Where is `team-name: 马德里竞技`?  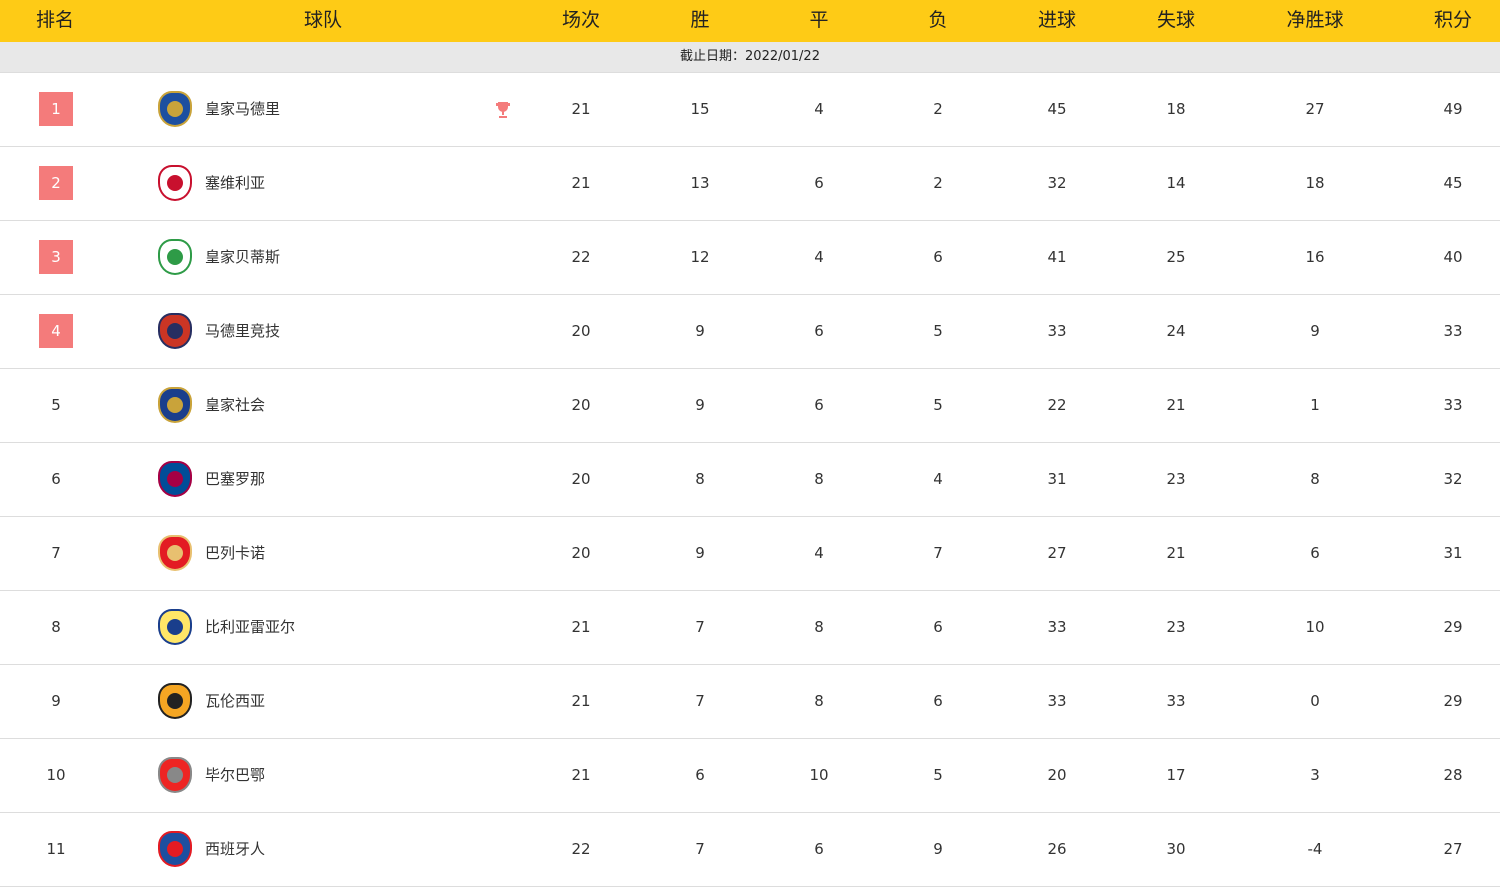
team-name: 马德里竞技 is located at coordinates (243, 331).